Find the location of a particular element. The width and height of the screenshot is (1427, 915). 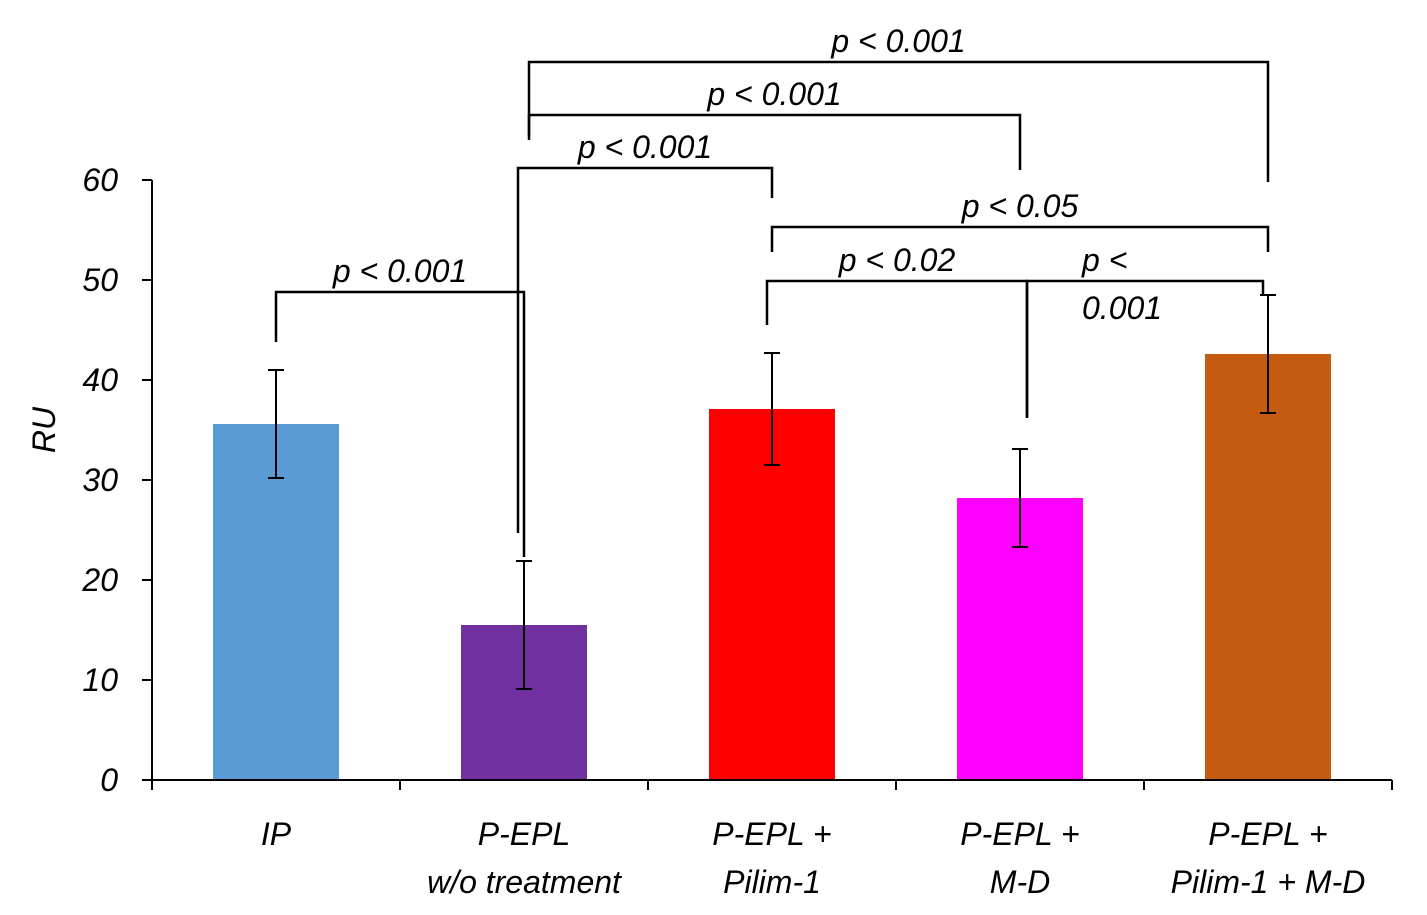

y-tick-label: 10 is located at coordinates (100, 680).